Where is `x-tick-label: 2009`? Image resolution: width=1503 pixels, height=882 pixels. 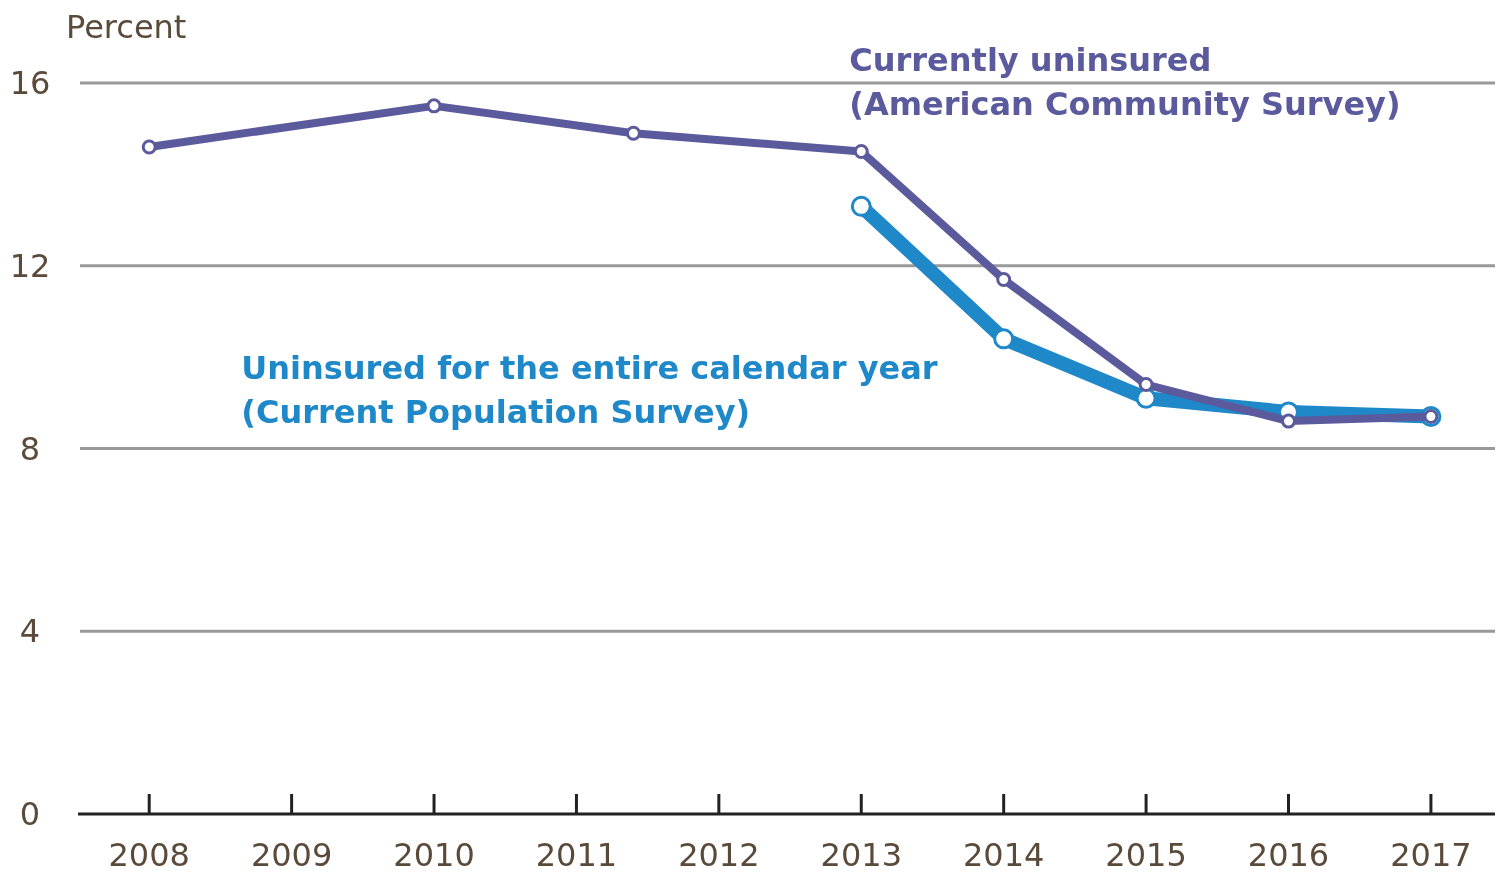
x-tick-label: 2009 is located at coordinates (291, 855).